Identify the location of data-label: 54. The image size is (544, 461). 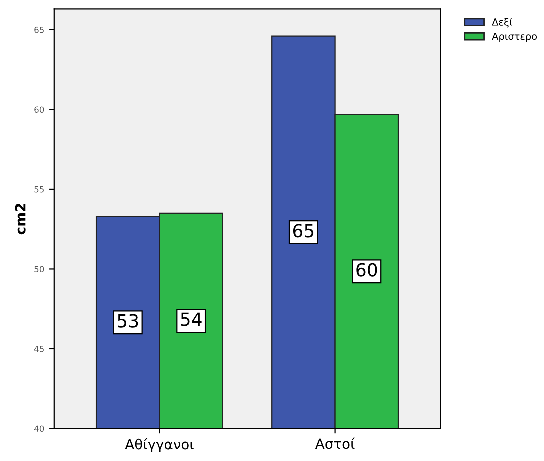
(191, 319).